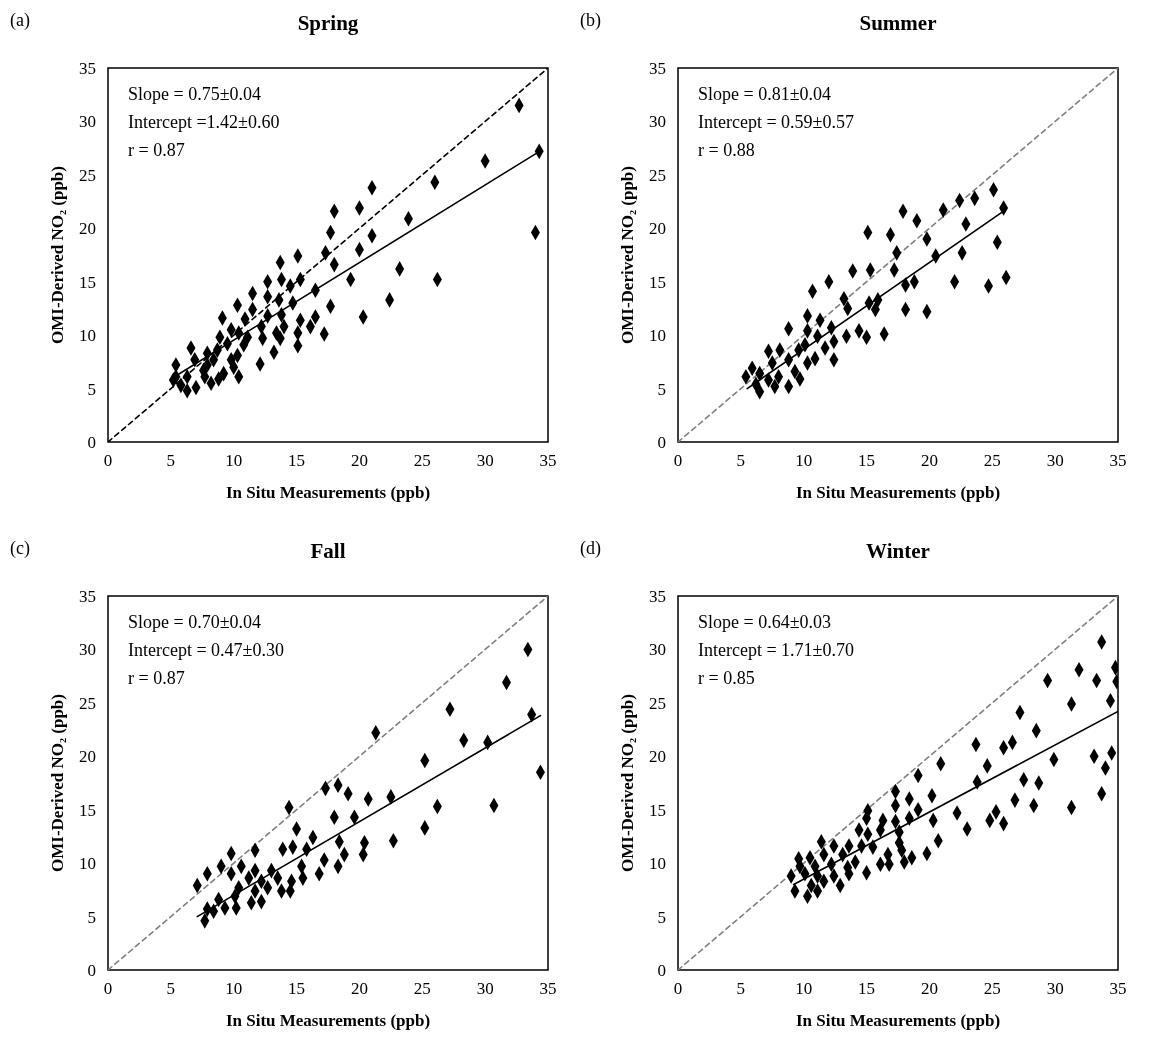  What do you see at coordinates (765, 94) in the screenshot?
I see `annotation: Slope = 0.81±0.04` at bounding box center [765, 94].